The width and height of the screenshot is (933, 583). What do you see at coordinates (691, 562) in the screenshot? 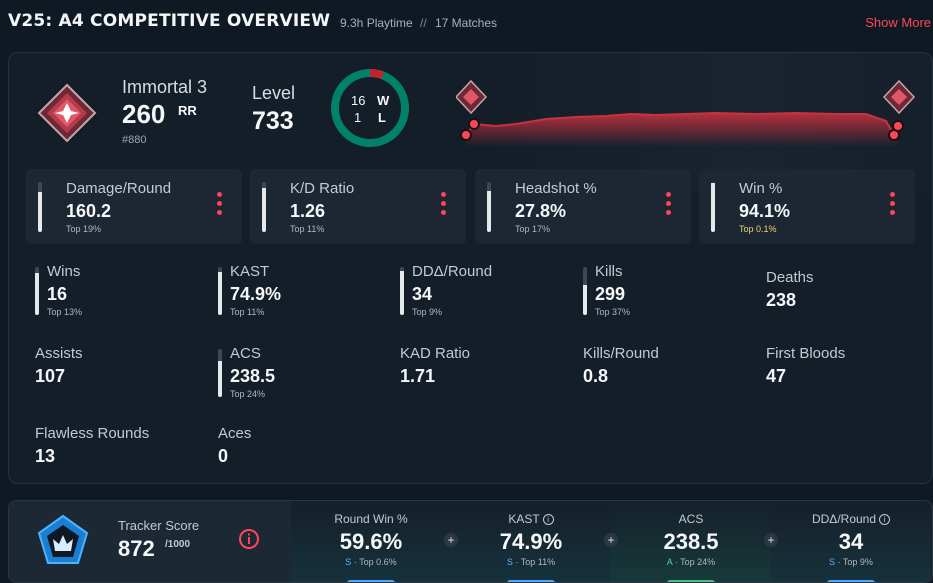
I see `tracker-column-grade: A · Top 24%` at bounding box center [691, 562].